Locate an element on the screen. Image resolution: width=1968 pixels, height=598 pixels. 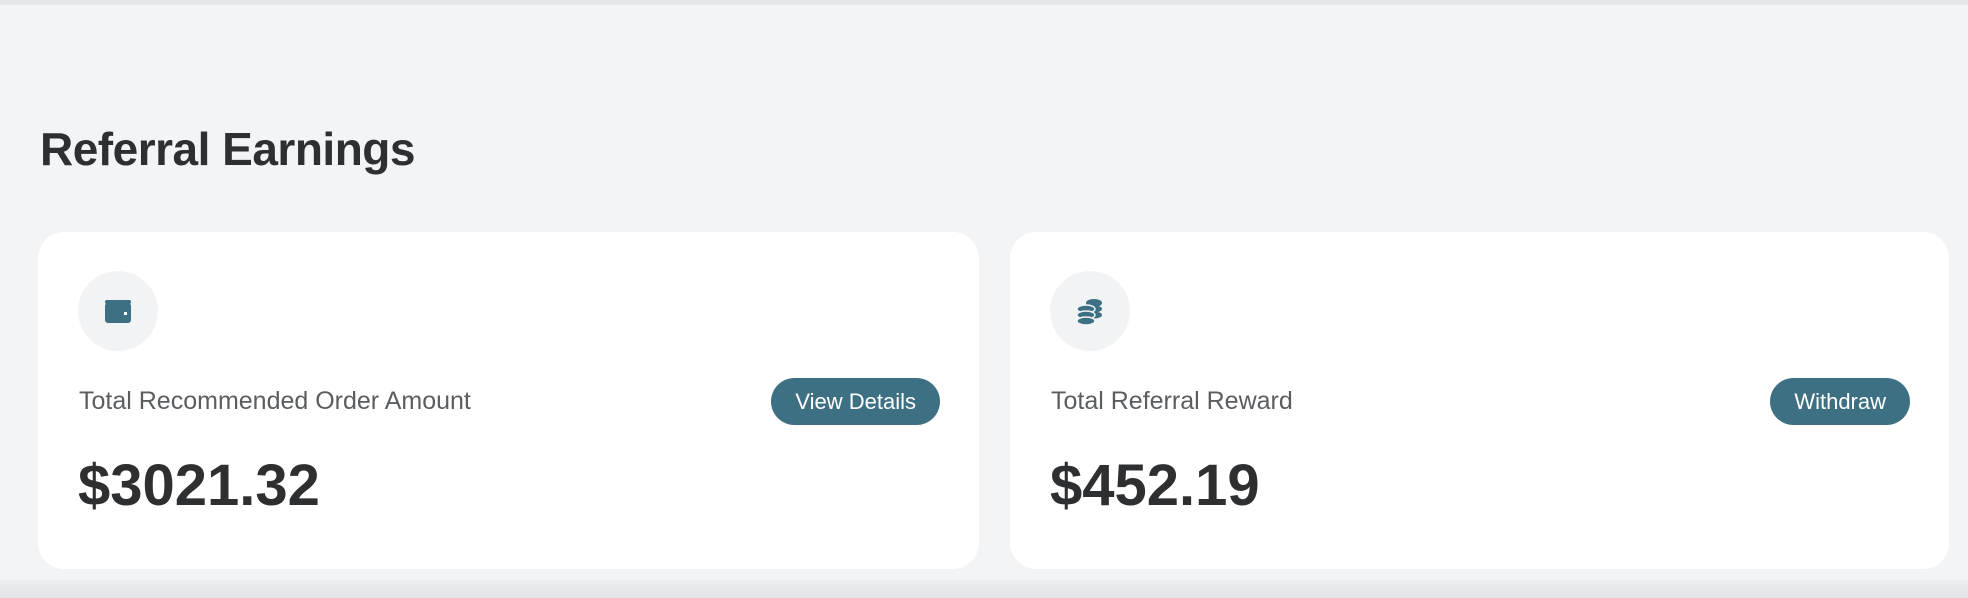
referral-reward-label: Total Referral Reward is located at coordinates (1172, 401).